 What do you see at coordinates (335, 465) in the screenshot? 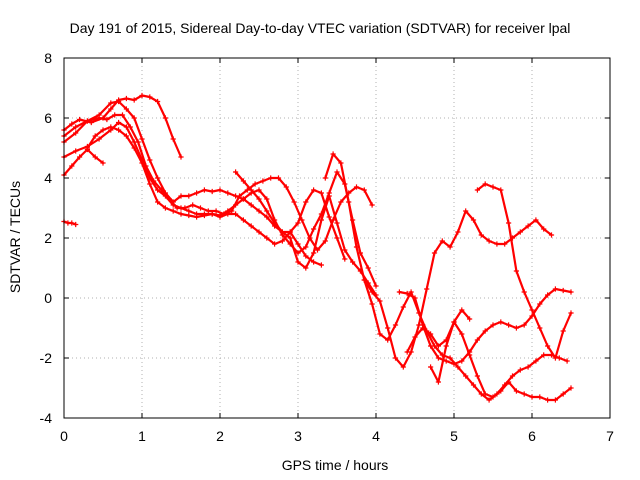
I see `x-axis-label: GPS time / hours` at bounding box center [335, 465].